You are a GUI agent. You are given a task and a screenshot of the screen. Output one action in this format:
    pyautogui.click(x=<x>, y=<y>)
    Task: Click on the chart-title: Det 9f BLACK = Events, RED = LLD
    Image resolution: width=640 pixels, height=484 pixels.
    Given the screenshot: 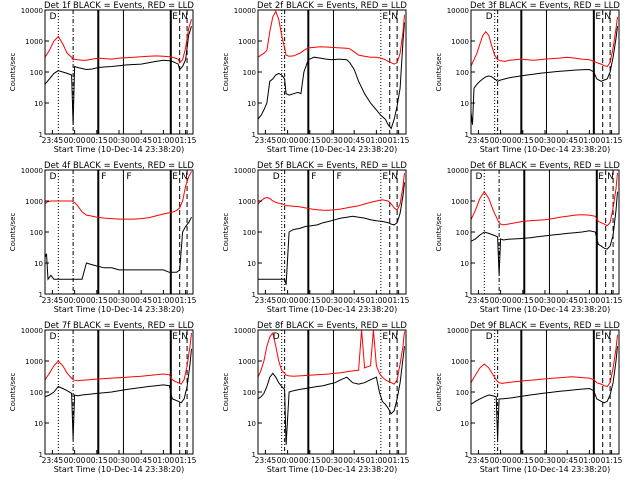 What is the action you would take?
    pyautogui.click(x=545, y=326)
    